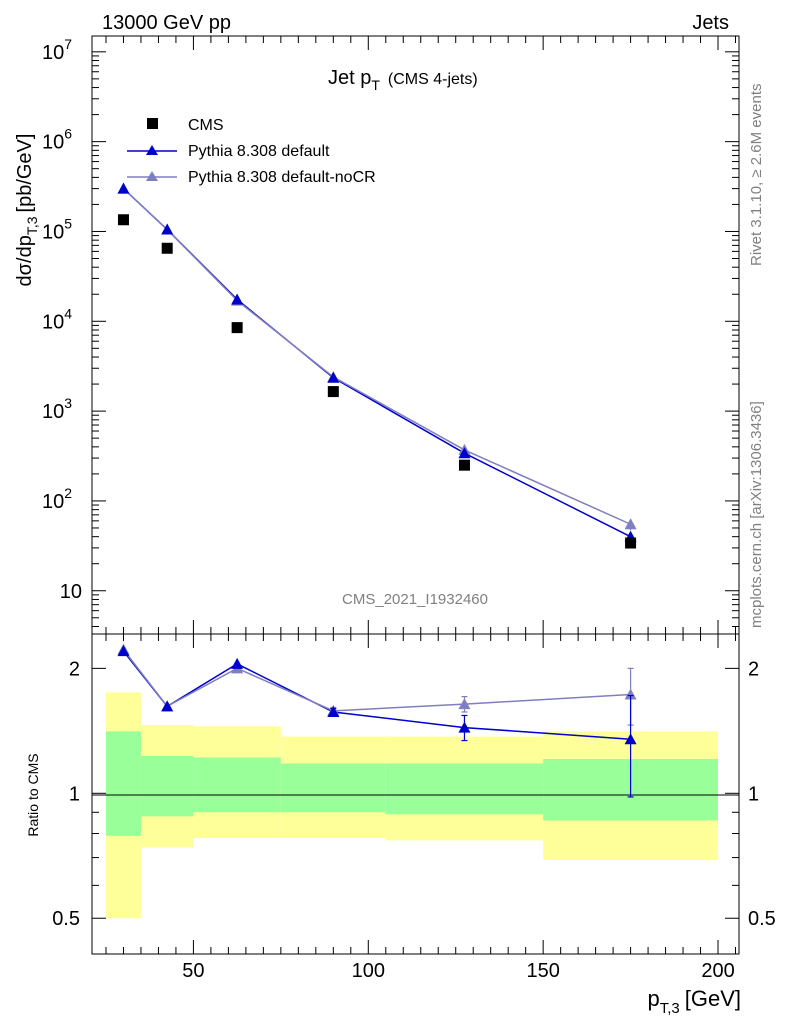  Describe the element at coordinates (368, 971) in the screenshot. I see `x-tick-label: 100` at that location.